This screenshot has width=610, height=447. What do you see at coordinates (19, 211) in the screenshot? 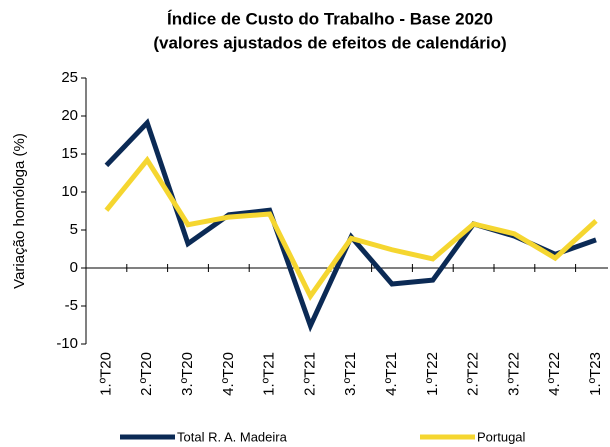
I see `y-axis-label: Variação homóloga (%)` at bounding box center [19, 211].